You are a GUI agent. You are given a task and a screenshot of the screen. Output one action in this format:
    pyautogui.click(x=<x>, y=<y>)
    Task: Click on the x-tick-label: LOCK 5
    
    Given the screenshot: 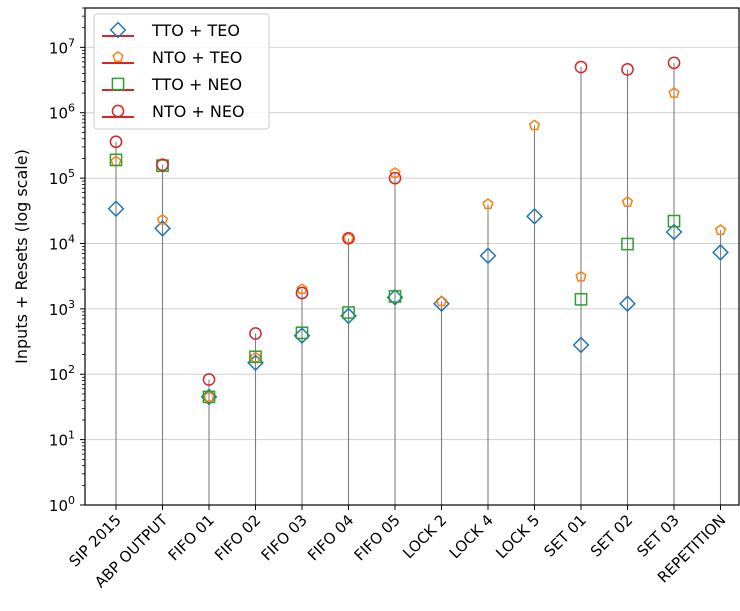 What is the action you would take?
    pyautogui.click(x=517, y=536)
    